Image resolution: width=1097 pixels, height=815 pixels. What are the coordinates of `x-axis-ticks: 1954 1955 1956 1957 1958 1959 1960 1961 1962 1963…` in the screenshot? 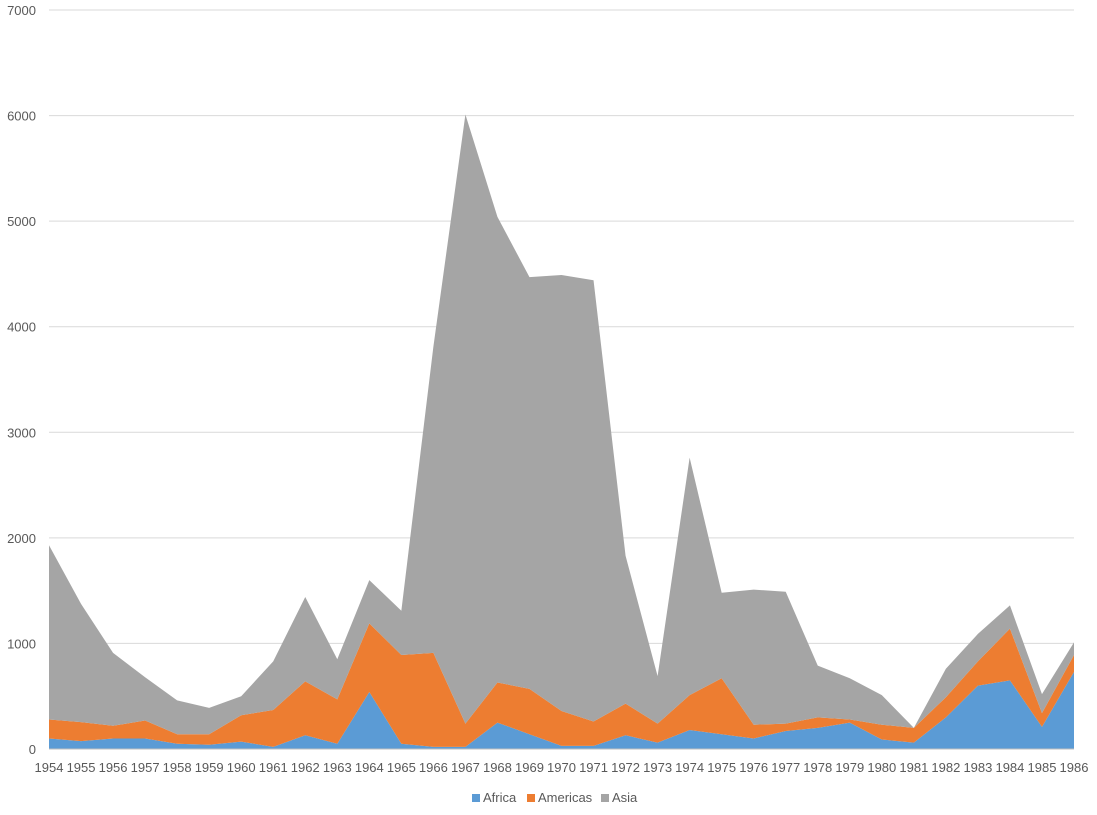 It's located at (562, 767).